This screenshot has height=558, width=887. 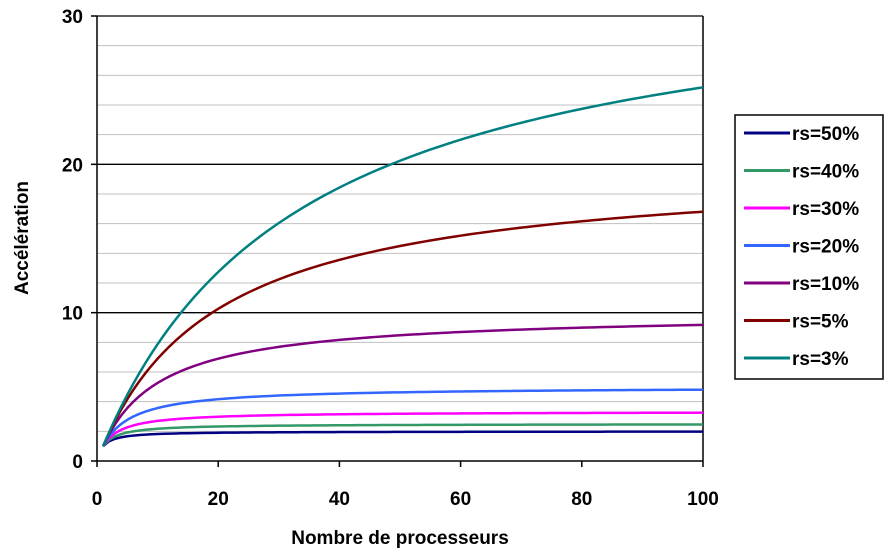 What do you see at coordinates (405, 485) in the screenshot?
I see `x-tick-labels: 0 20 40 60 80 100` at bounding box center [405, 485].